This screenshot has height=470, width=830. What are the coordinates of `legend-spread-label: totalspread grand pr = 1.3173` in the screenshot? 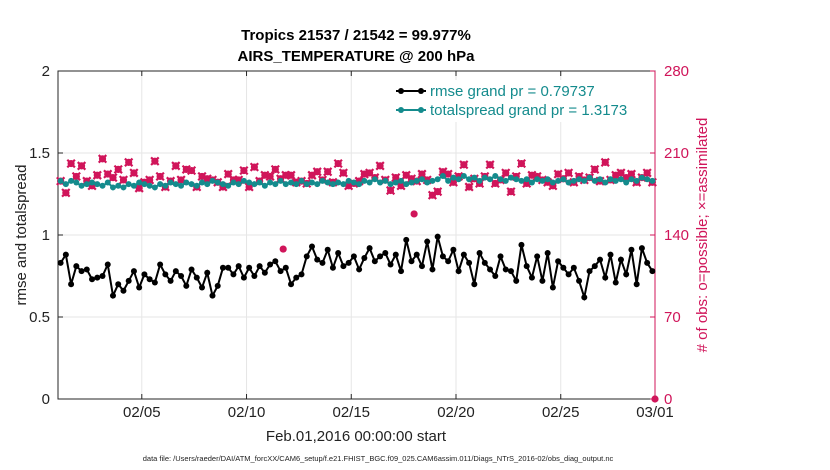 It's located at (528, 110).